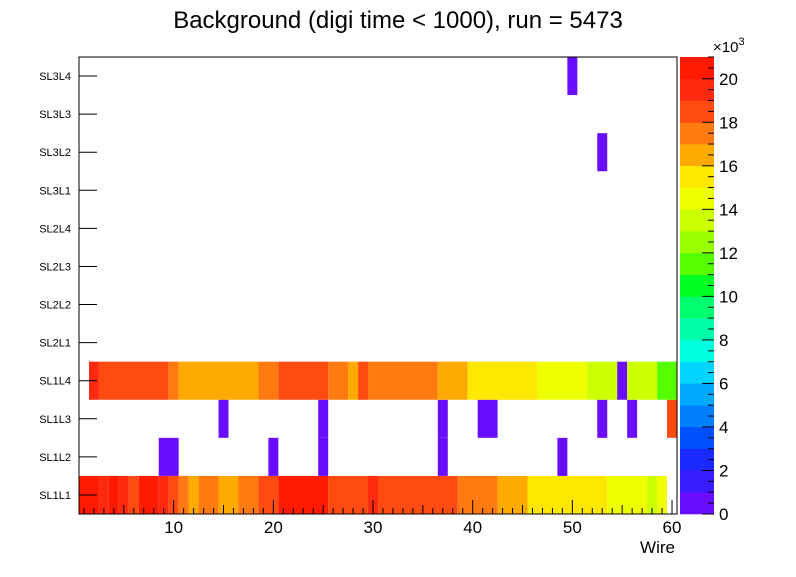 The height and width of the screenshot is (577, 796). Describe the element at coordinates (472, 527) in the screenshot. I see `x-tick-label-40: 40` at that location.